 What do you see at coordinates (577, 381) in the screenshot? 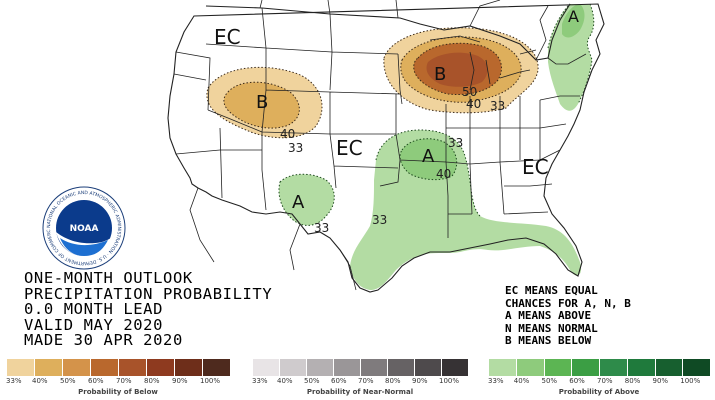
I see `colorbar-above-tick-label: 60%` at bounding box center [577, 381].